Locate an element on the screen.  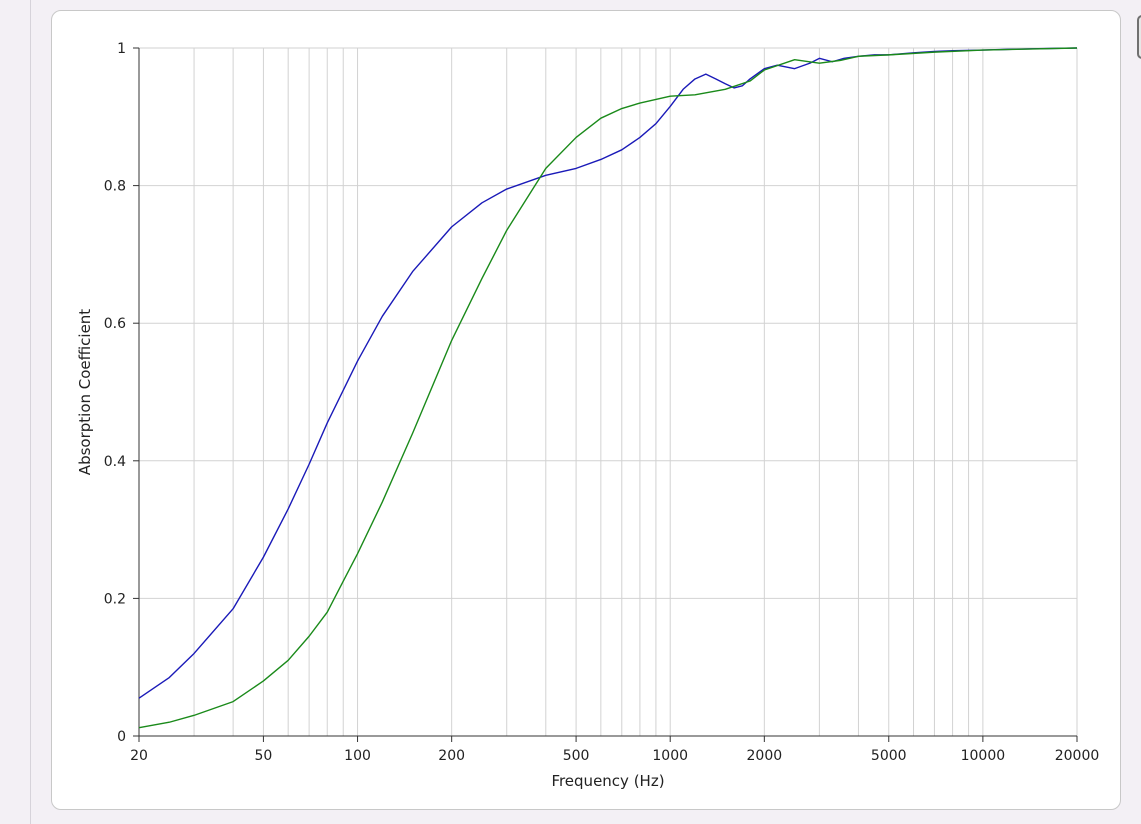
x-tick-label: 1000 is located at coordinates (670, 756).